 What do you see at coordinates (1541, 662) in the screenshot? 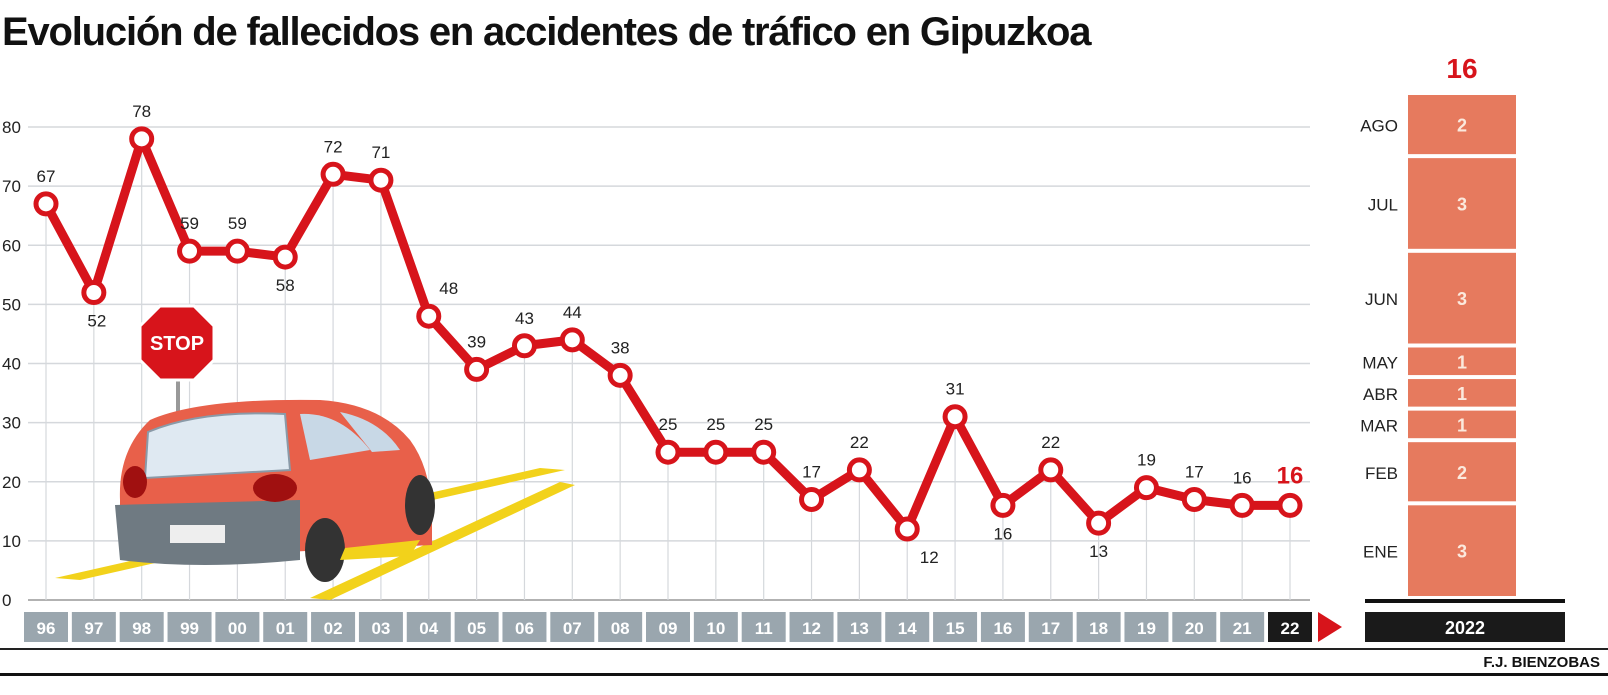
I see `credit: F.J. BIENZOBAS` at bounding box center [1541, 662].